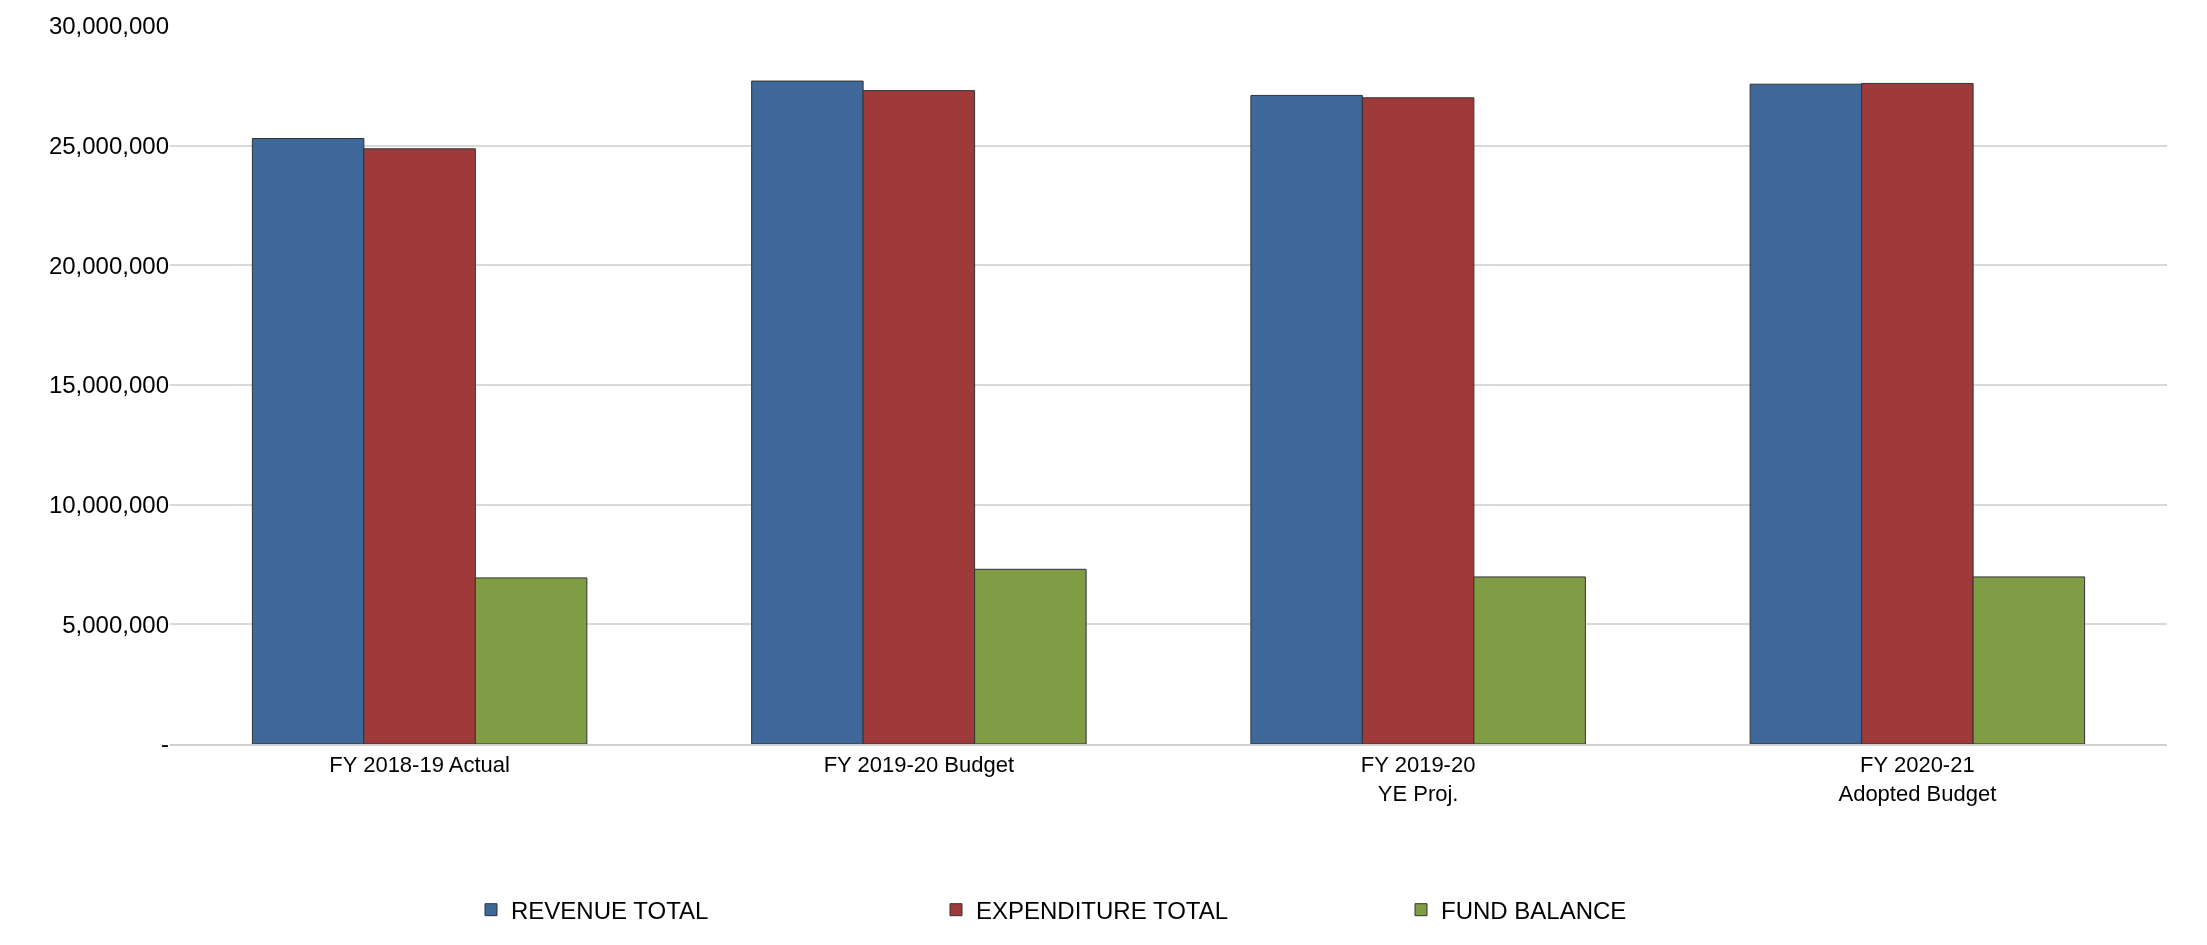  What do you see at coordinates (1102, 911) in the screenshot?
I see `legend-label: EXPENDITURE TOTAL` at bounding box center [1102, 911].